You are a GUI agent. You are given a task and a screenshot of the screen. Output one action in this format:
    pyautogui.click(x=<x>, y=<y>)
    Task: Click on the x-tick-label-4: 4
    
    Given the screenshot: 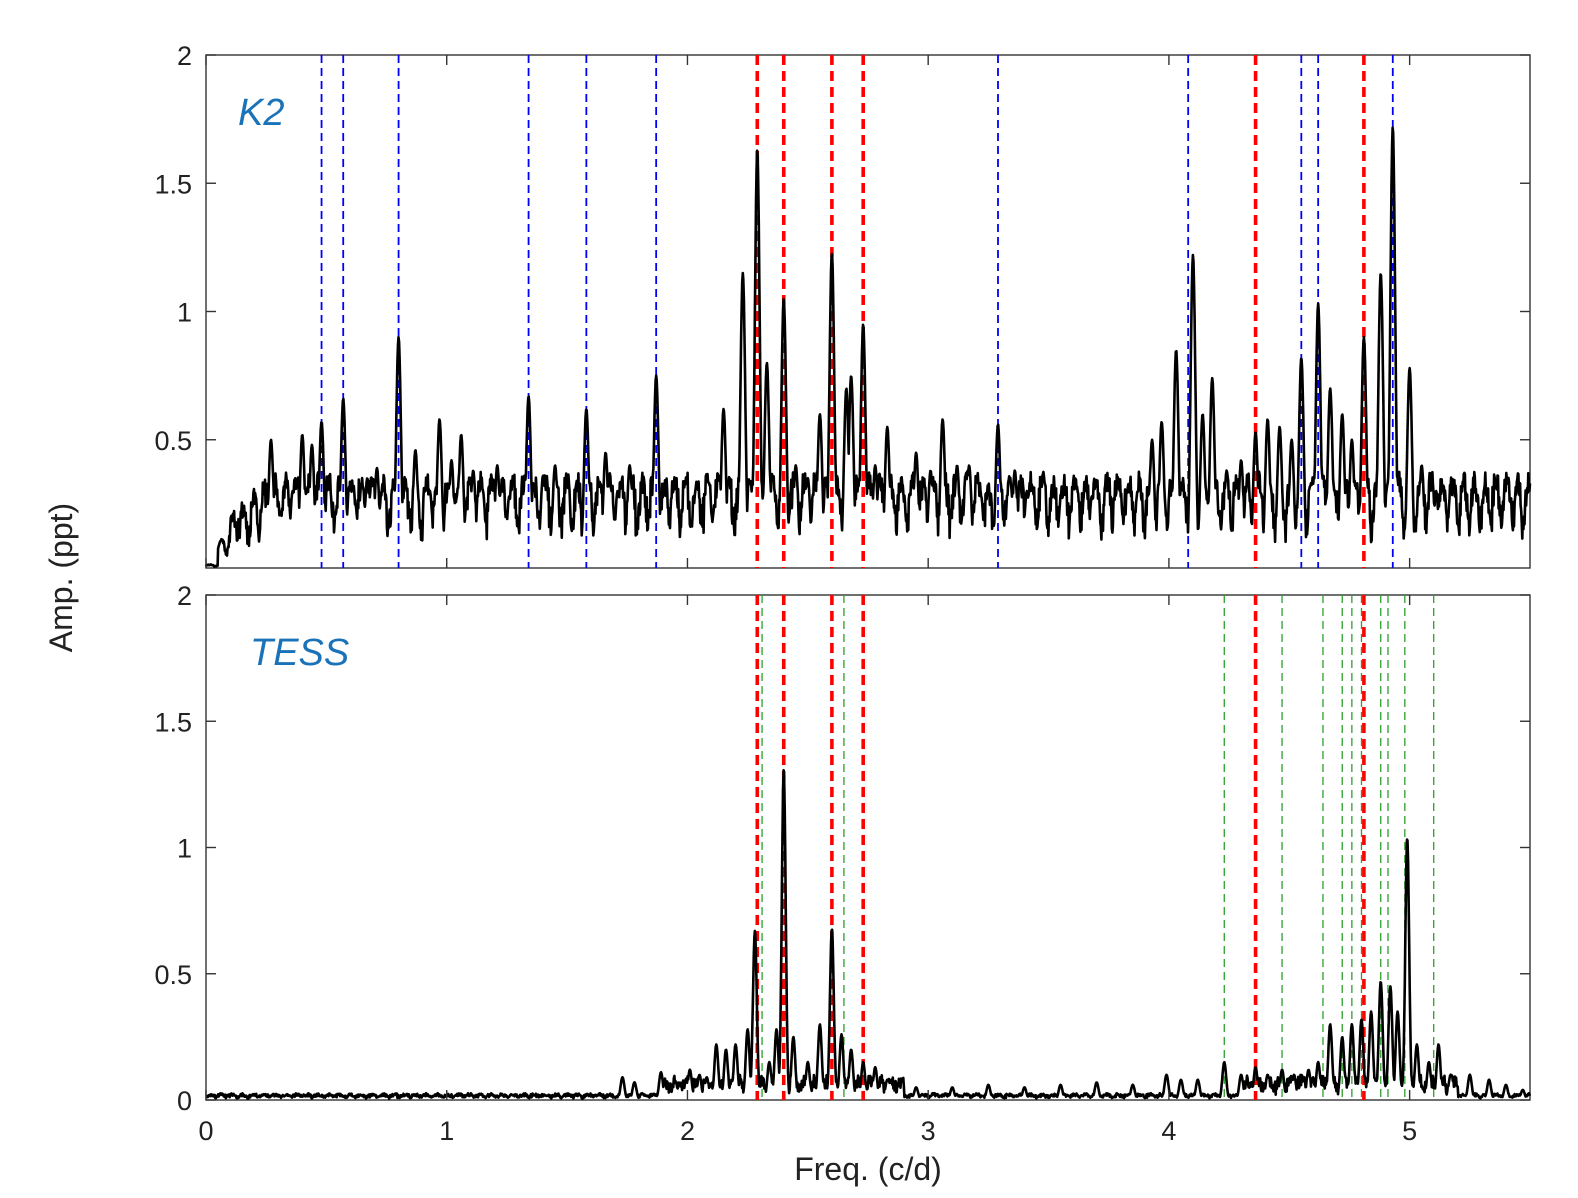 What is the action you would take?
    pyautogui.click(x=1168, y=1131)
    